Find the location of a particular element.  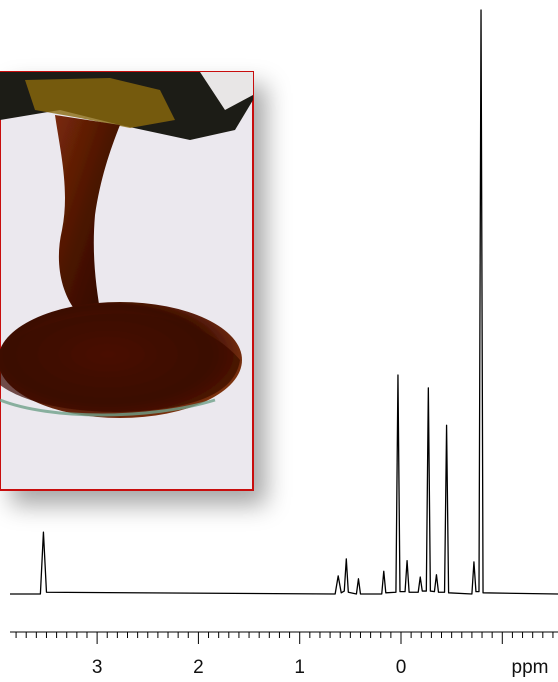

x-tick-label: 2 is located at coordinates (198, 667).